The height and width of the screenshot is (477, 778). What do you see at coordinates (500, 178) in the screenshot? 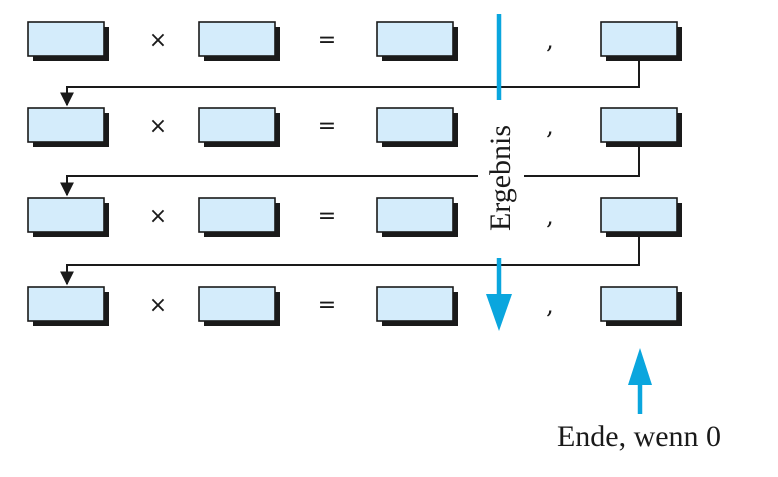
I see `result-label: Ergebnis` at bounding box center [500, 178].